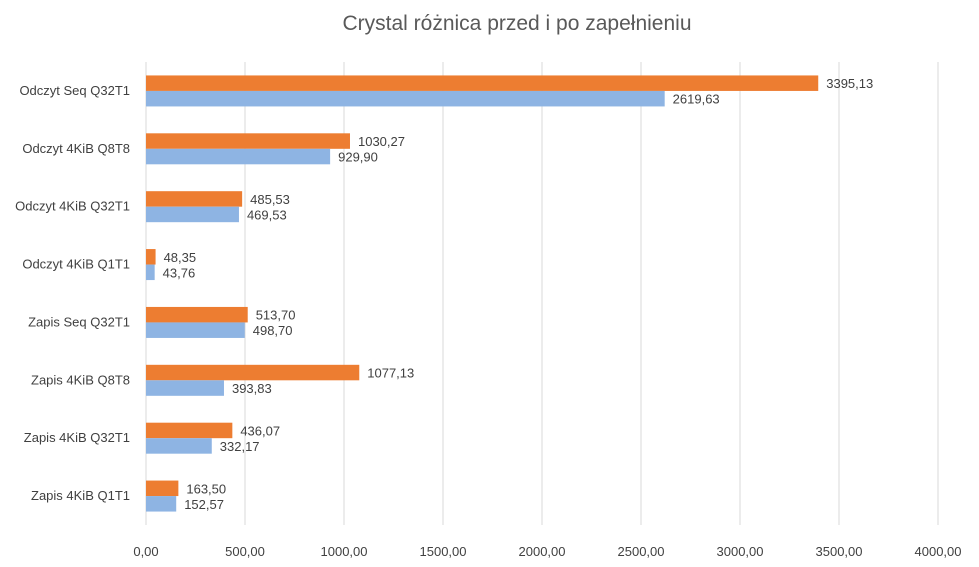  What do you see at coordinates (76, 148) in the screenshot?
I see `category-label: Odczyt 4KiB Q8T8` at bounding box center [76, 148].